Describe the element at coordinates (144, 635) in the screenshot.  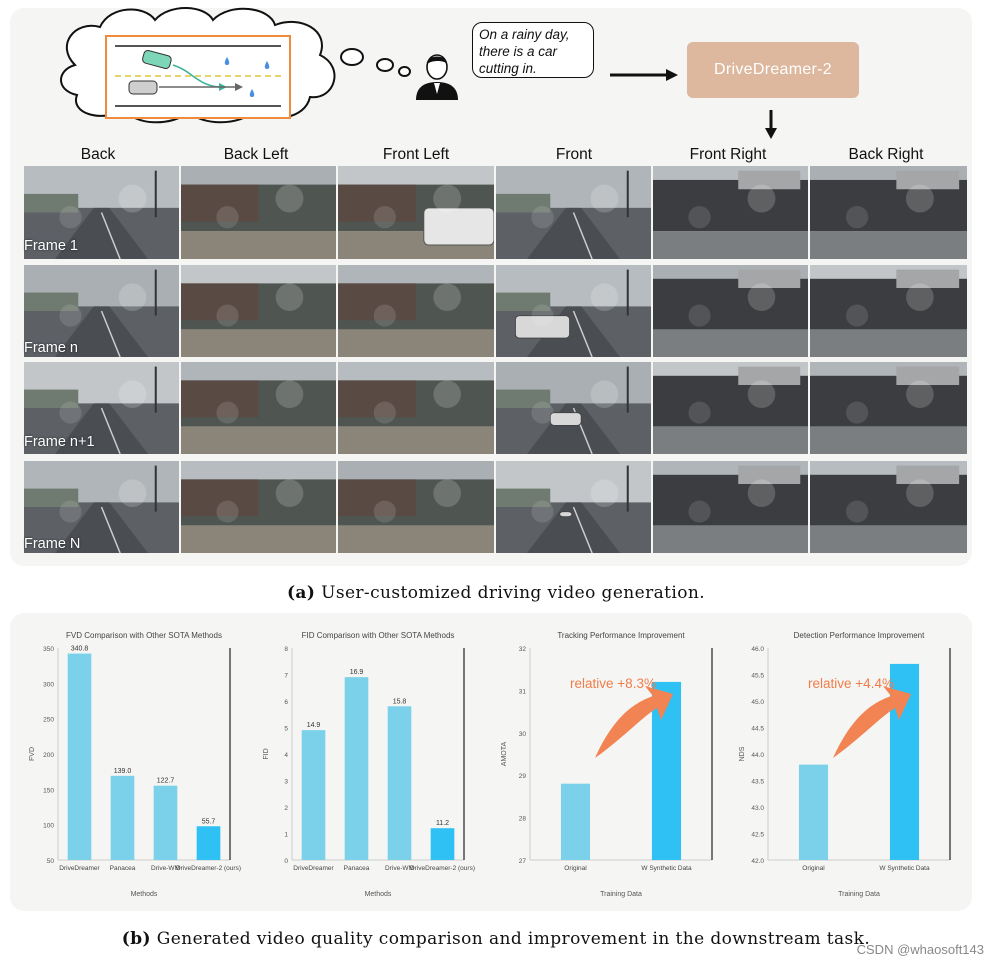
I see `chart-title: FVD Comparison with Other SOTA Methods` at that location.